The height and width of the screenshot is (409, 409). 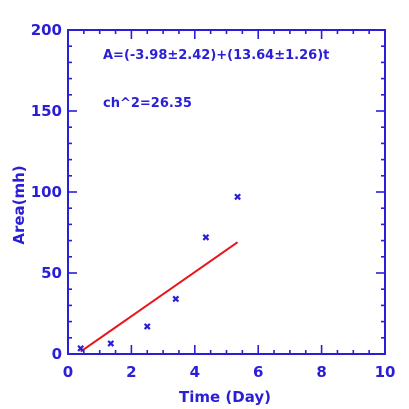 What do you see at coordinates (147, 103) in the screenshot?
I see `chi-square-annotation: ch^2=26.35` at bounding box center [147, 103].